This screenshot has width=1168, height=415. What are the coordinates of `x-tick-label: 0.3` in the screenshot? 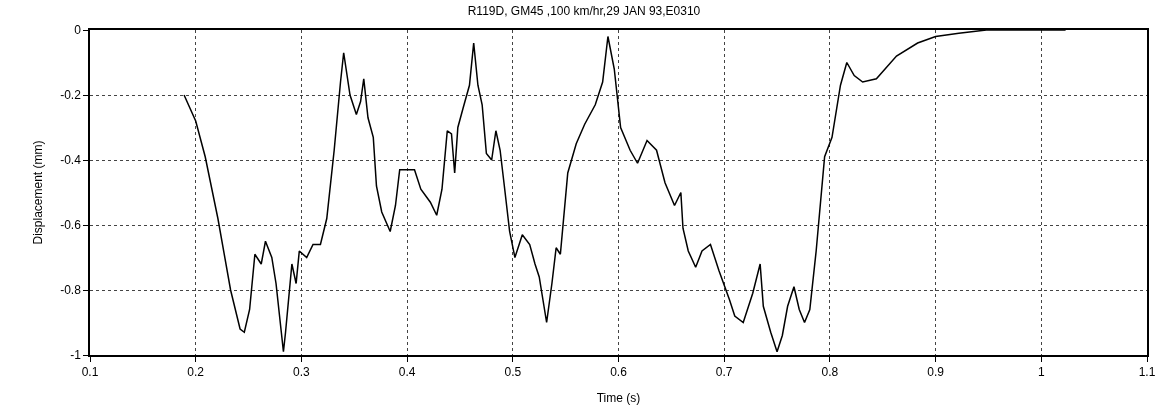 It's located at (302, 372).